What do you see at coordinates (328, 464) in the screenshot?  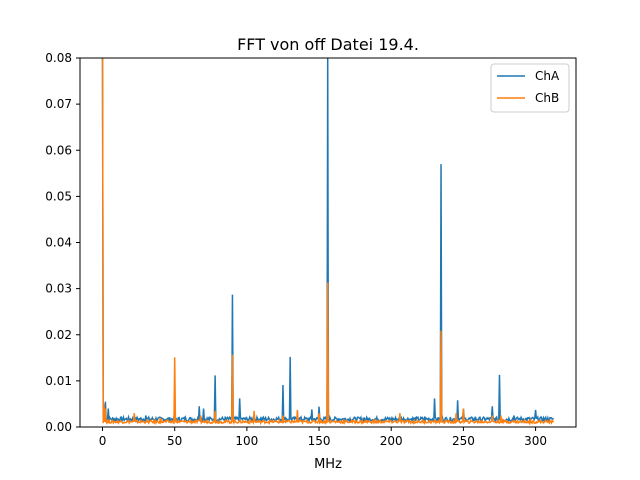 I see `x-axis-label: MHz` at bounding box center [328, 464].